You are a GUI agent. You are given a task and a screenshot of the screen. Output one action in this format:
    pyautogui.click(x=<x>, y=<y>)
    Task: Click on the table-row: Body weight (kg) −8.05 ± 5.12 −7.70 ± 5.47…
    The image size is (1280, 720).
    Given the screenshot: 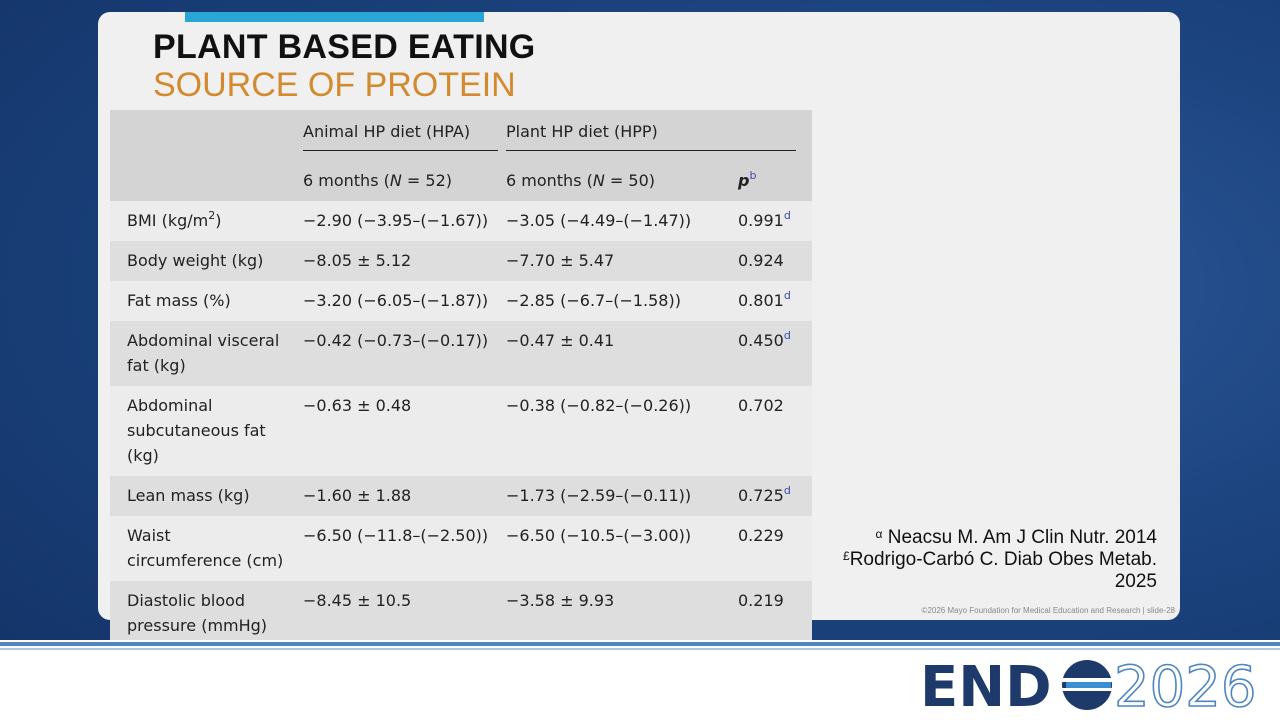 What is the action you would take?
    pyautogui.click(x=461, y=261)
    